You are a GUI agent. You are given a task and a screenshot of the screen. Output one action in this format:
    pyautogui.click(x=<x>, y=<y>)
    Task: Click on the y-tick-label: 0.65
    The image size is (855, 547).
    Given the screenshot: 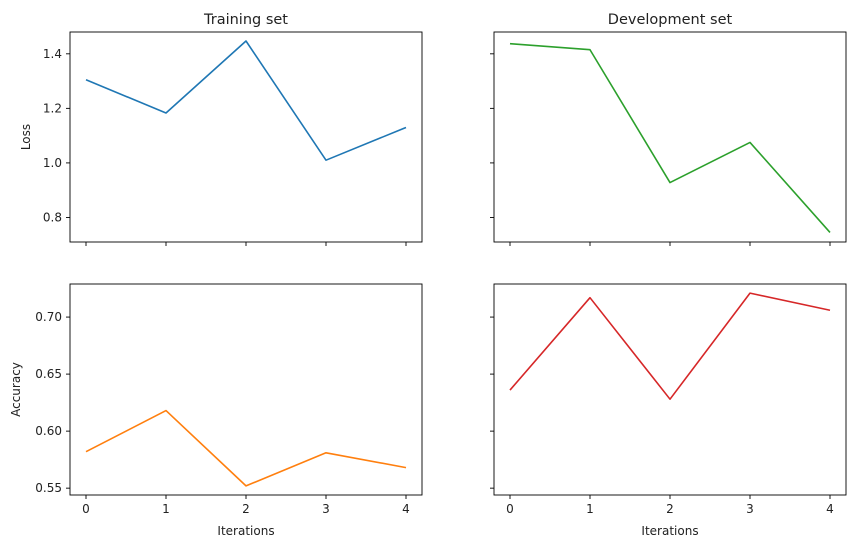 What is the action you would take?
    pyautogui.click(x=48, y=374)
    